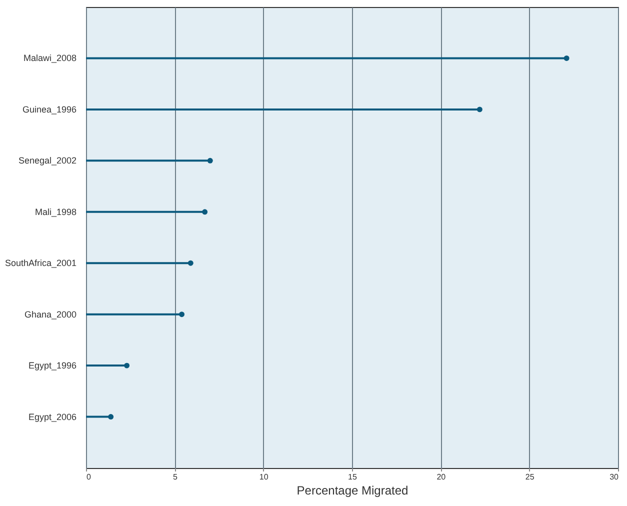  Describe the element at coordinates (55, 211) in the screenshot. I see `y-tick-label: Mali_1998` at that location.